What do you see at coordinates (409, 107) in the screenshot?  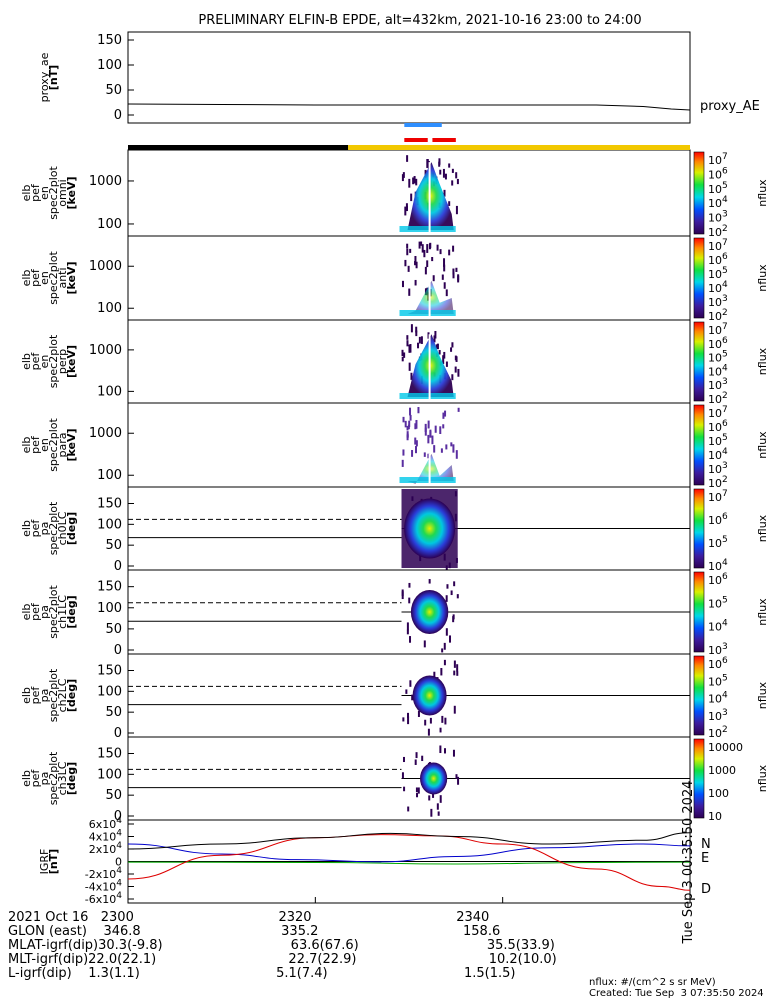 I see `proxy-ae-line` at bounding box center [409, 107].